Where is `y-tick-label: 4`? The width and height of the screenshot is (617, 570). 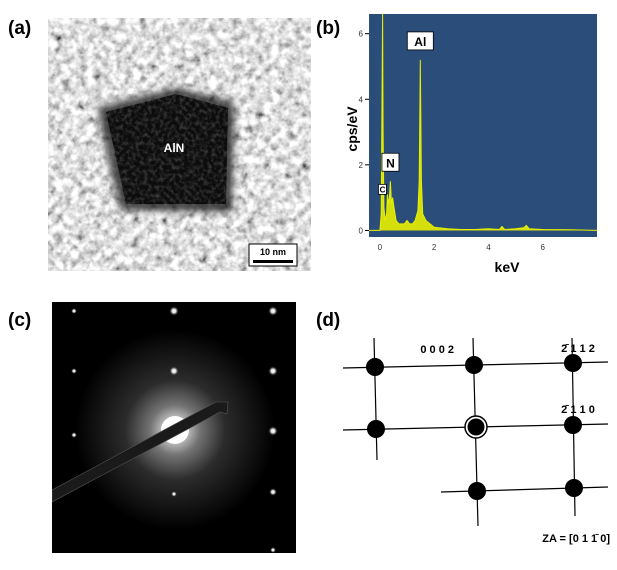 y-tick-label: 4 is located at coordinates (361, 99).